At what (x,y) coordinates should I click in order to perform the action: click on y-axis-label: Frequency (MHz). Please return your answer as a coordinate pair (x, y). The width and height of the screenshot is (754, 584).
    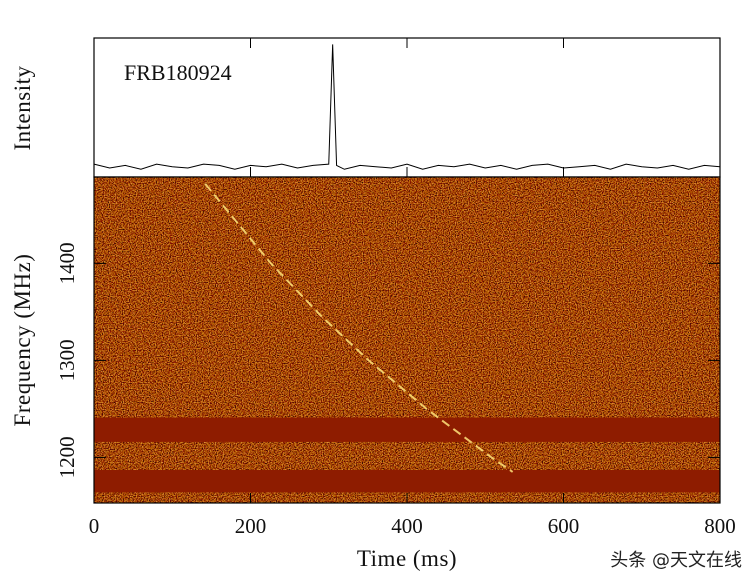
    Looking at the image, I should click on (22, 340).